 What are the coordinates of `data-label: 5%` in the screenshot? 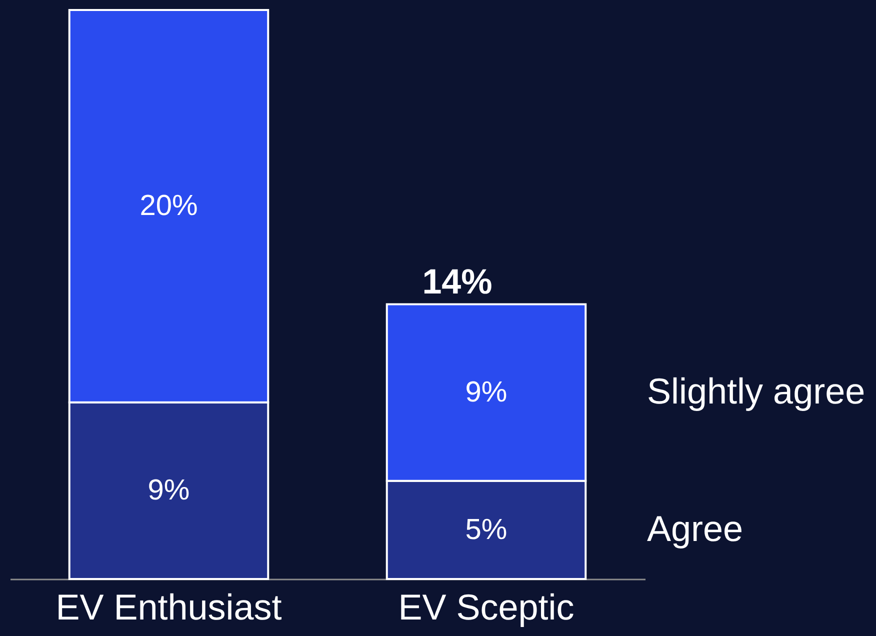 It's located at (486, 530).